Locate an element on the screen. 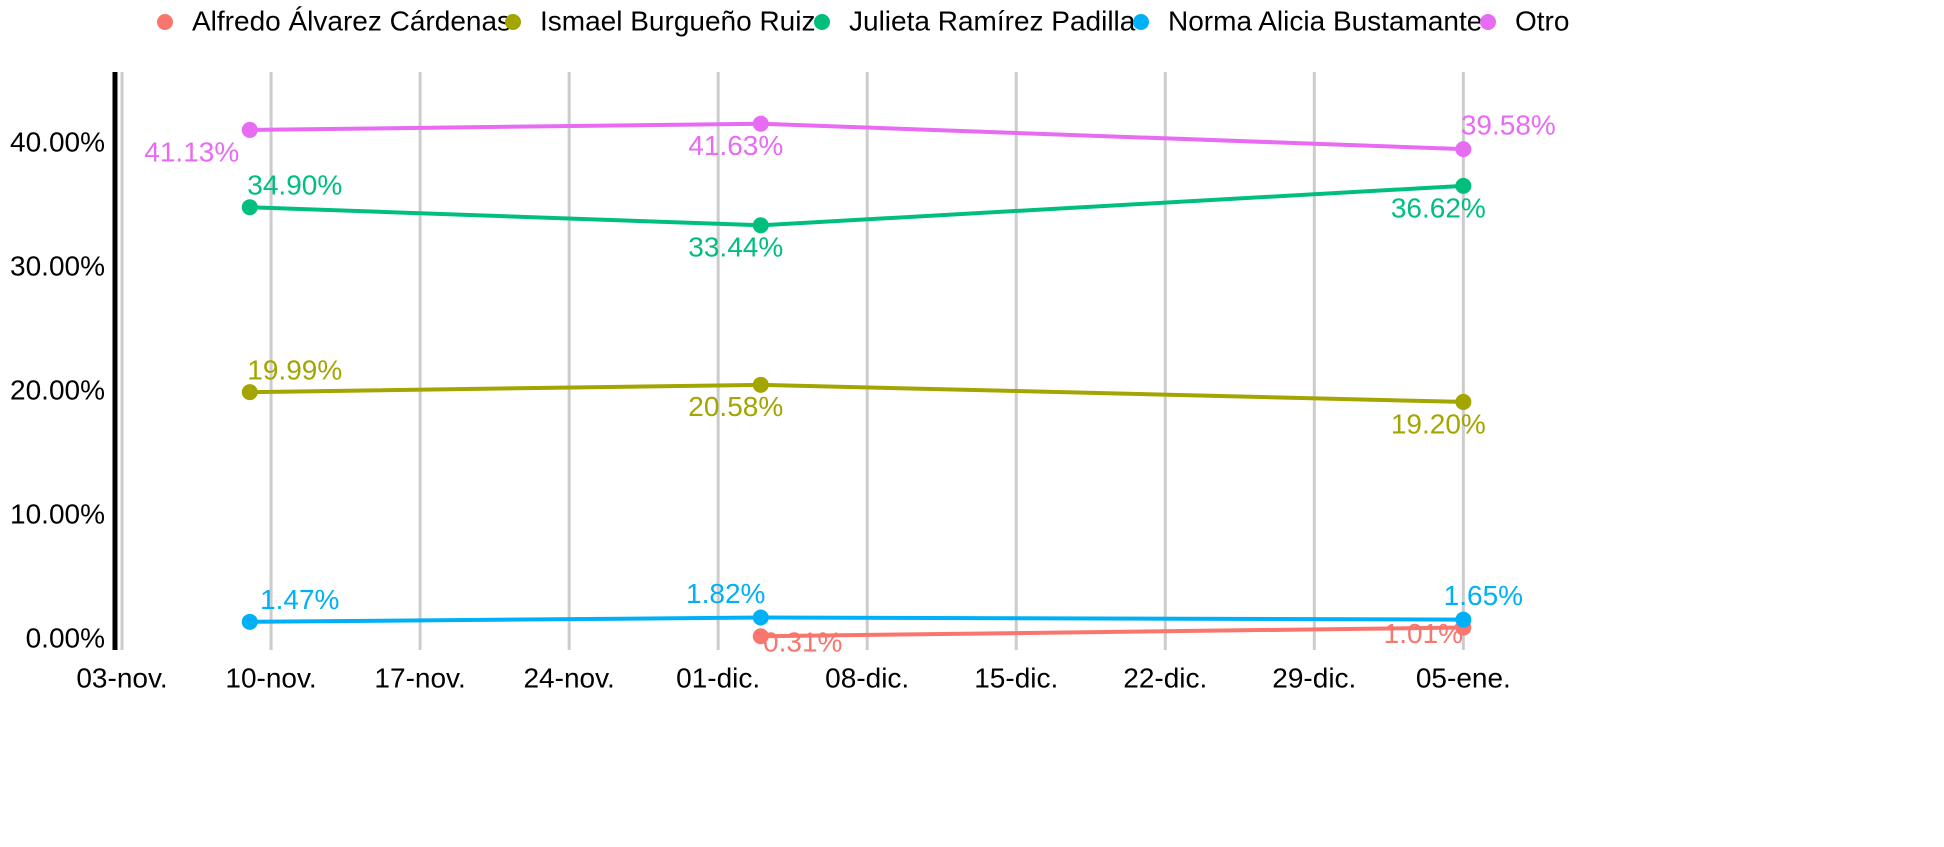 This screenshot has height=847, width=1944. x-tick-label: 17-nov. is located at coordinates (419, 677).